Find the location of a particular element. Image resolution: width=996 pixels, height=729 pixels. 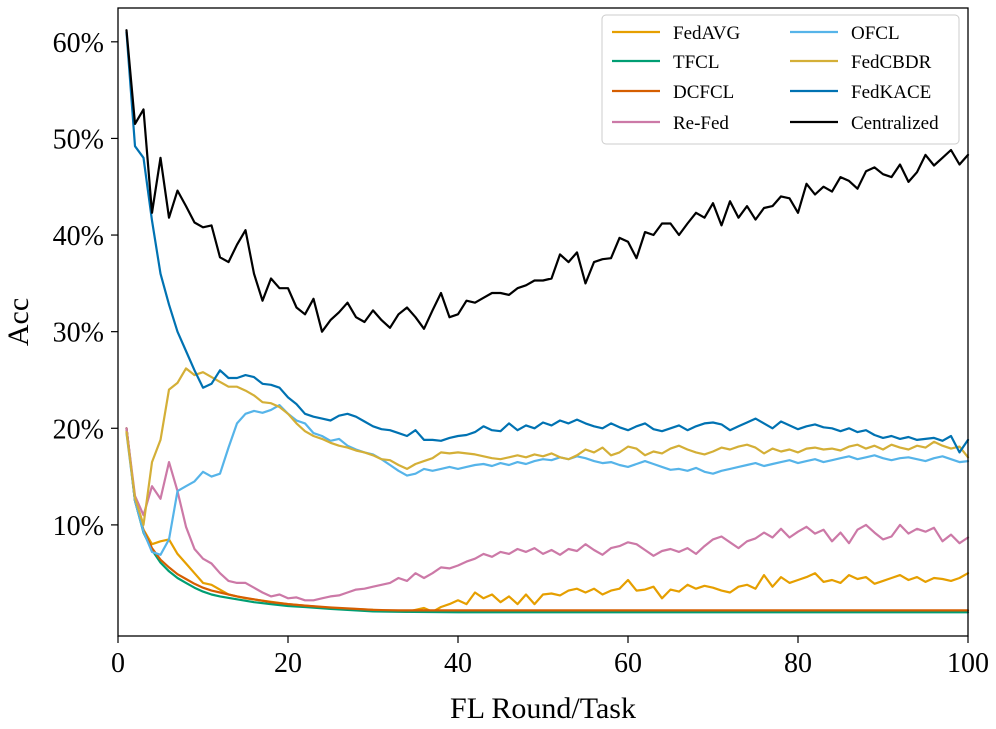

y-axis: 10% 20% 30% 40% 50% 60% is located at coordinates (85, 285).